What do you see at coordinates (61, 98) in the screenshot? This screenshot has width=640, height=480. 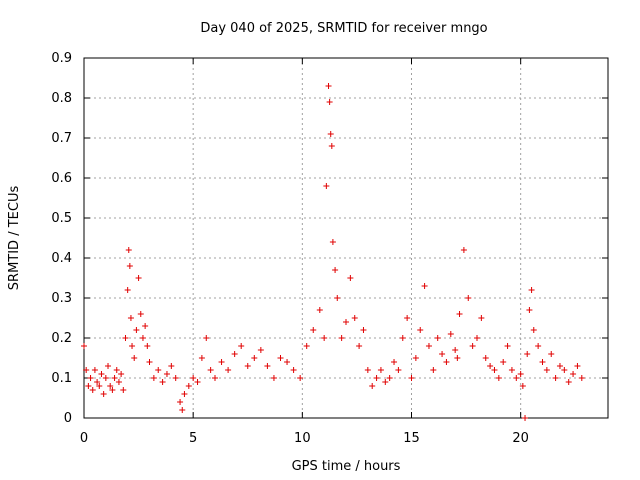 I see `y-tick-label: 0.8` at bounding box center [61, 98].